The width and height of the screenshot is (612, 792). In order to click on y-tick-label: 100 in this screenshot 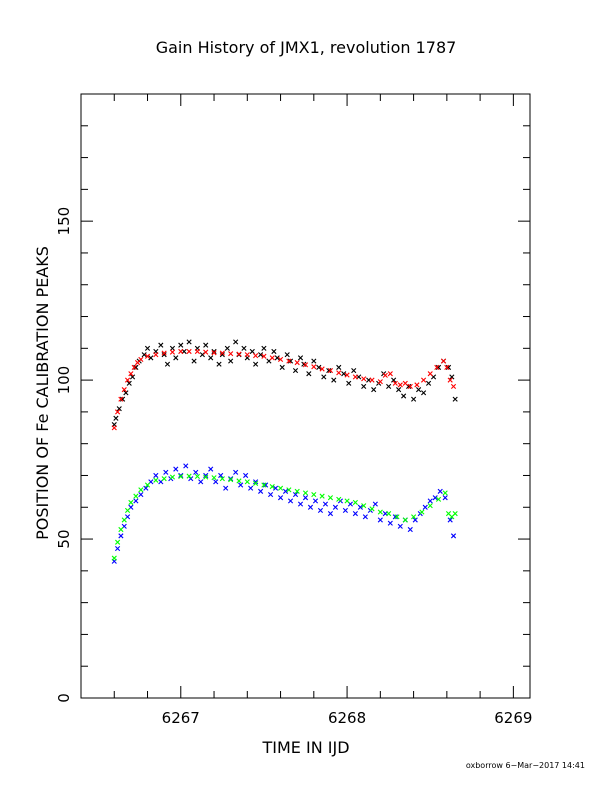, I will do `click(64, 380)`.